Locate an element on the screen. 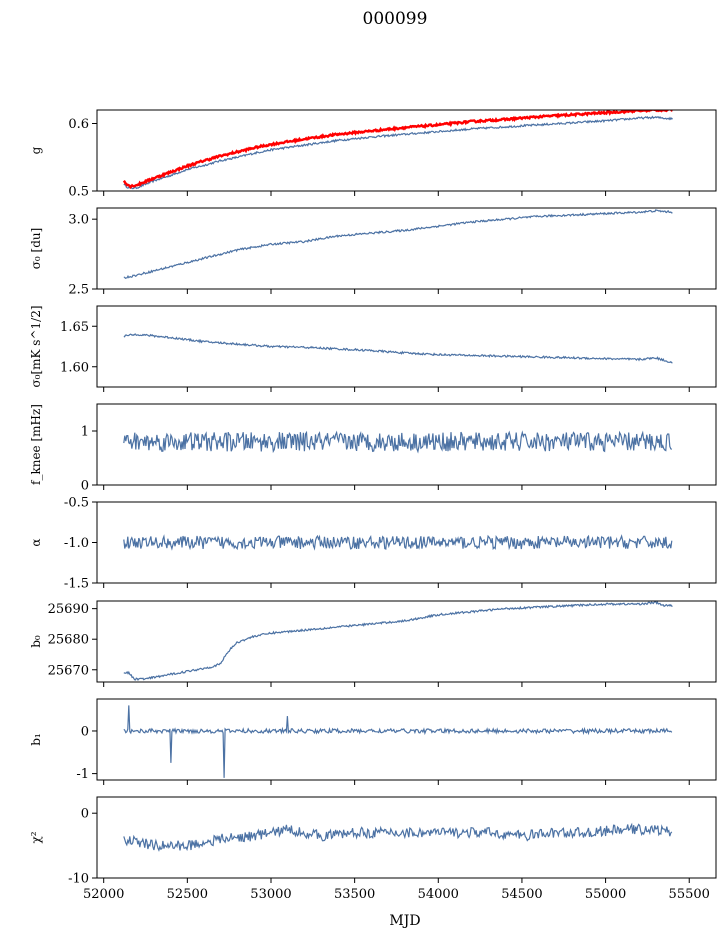 The height and width of the screenshot is (936, 725). panel-4: 0 1 f_knee [mHz] is located at coordinates (373, 448).